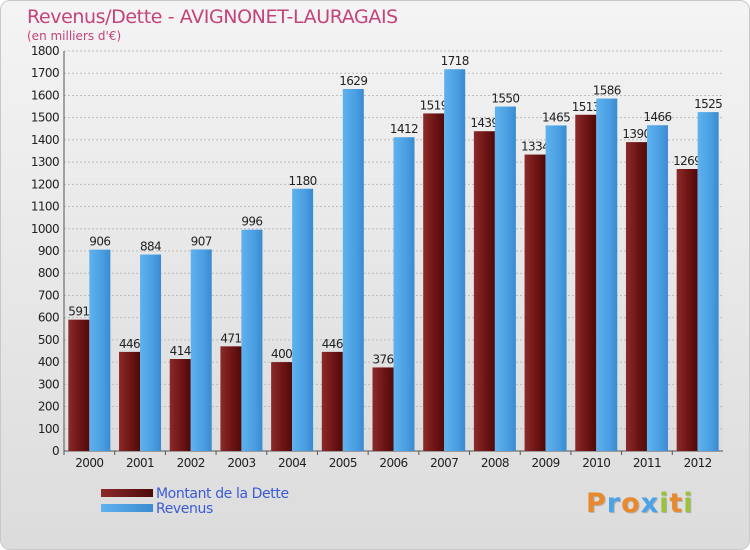 This screenshot has height=550, width=750. Describe the element at coordinates (45, 51) in the screenshot. I see `y-tick-label: 1800` at that location.